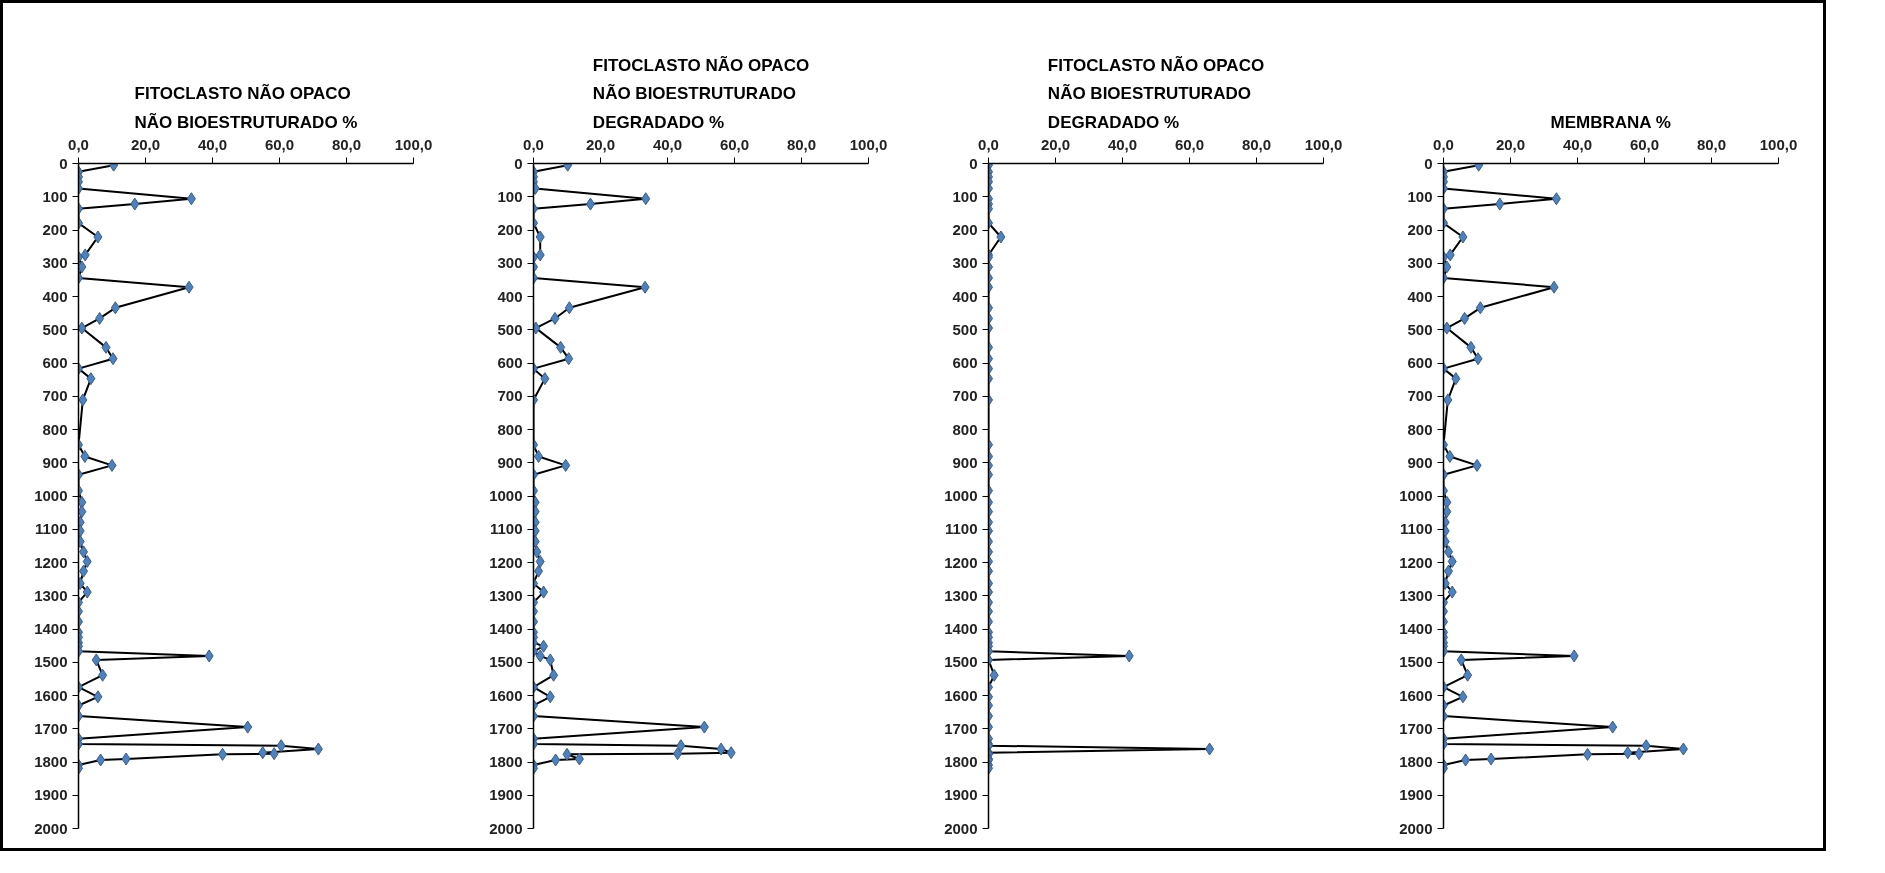 The image size is (1885, 873). Describe the element at coordinates (1610, 122) in the screenshot. I see `chart-title: MEMBRANA %` at that location.